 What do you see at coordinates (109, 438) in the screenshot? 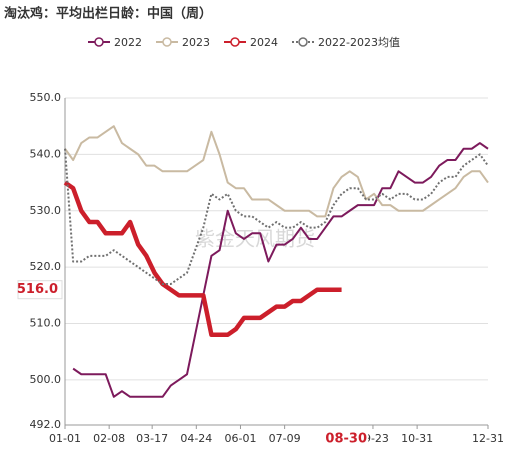
I see `x-tick-label: 02-08` at bounding box center [109, 438].